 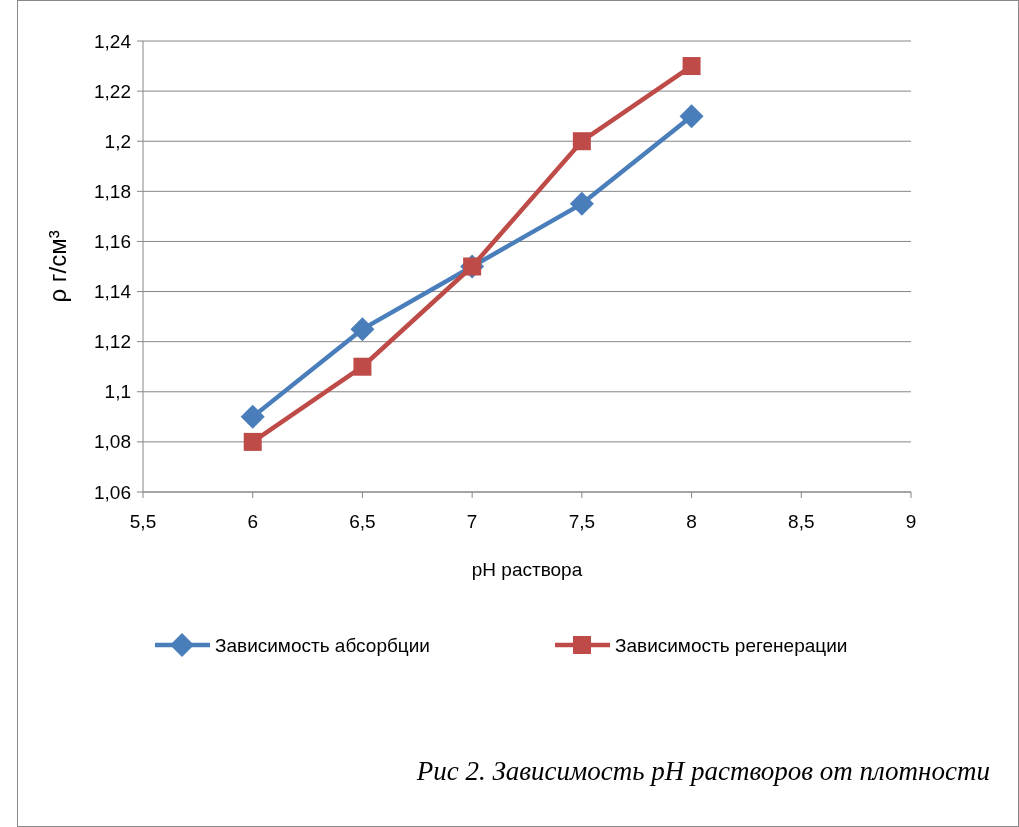 I want to click on y-tick-label: 1,14, so click(x=113, y=292).